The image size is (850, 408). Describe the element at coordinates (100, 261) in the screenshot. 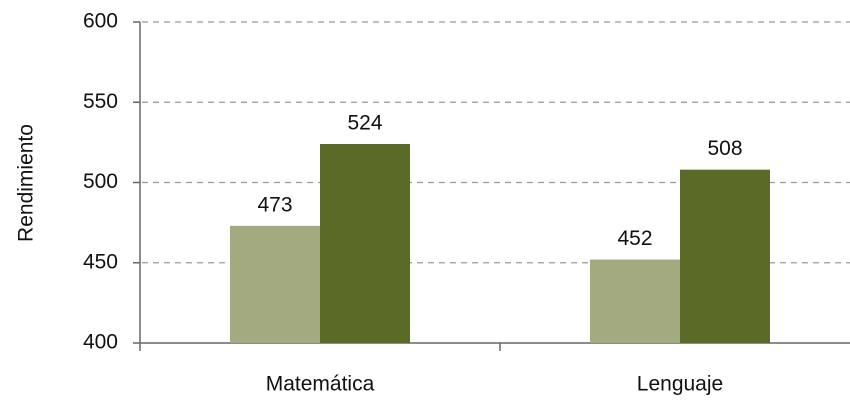

I see `y-tick-label: 450` at that location.